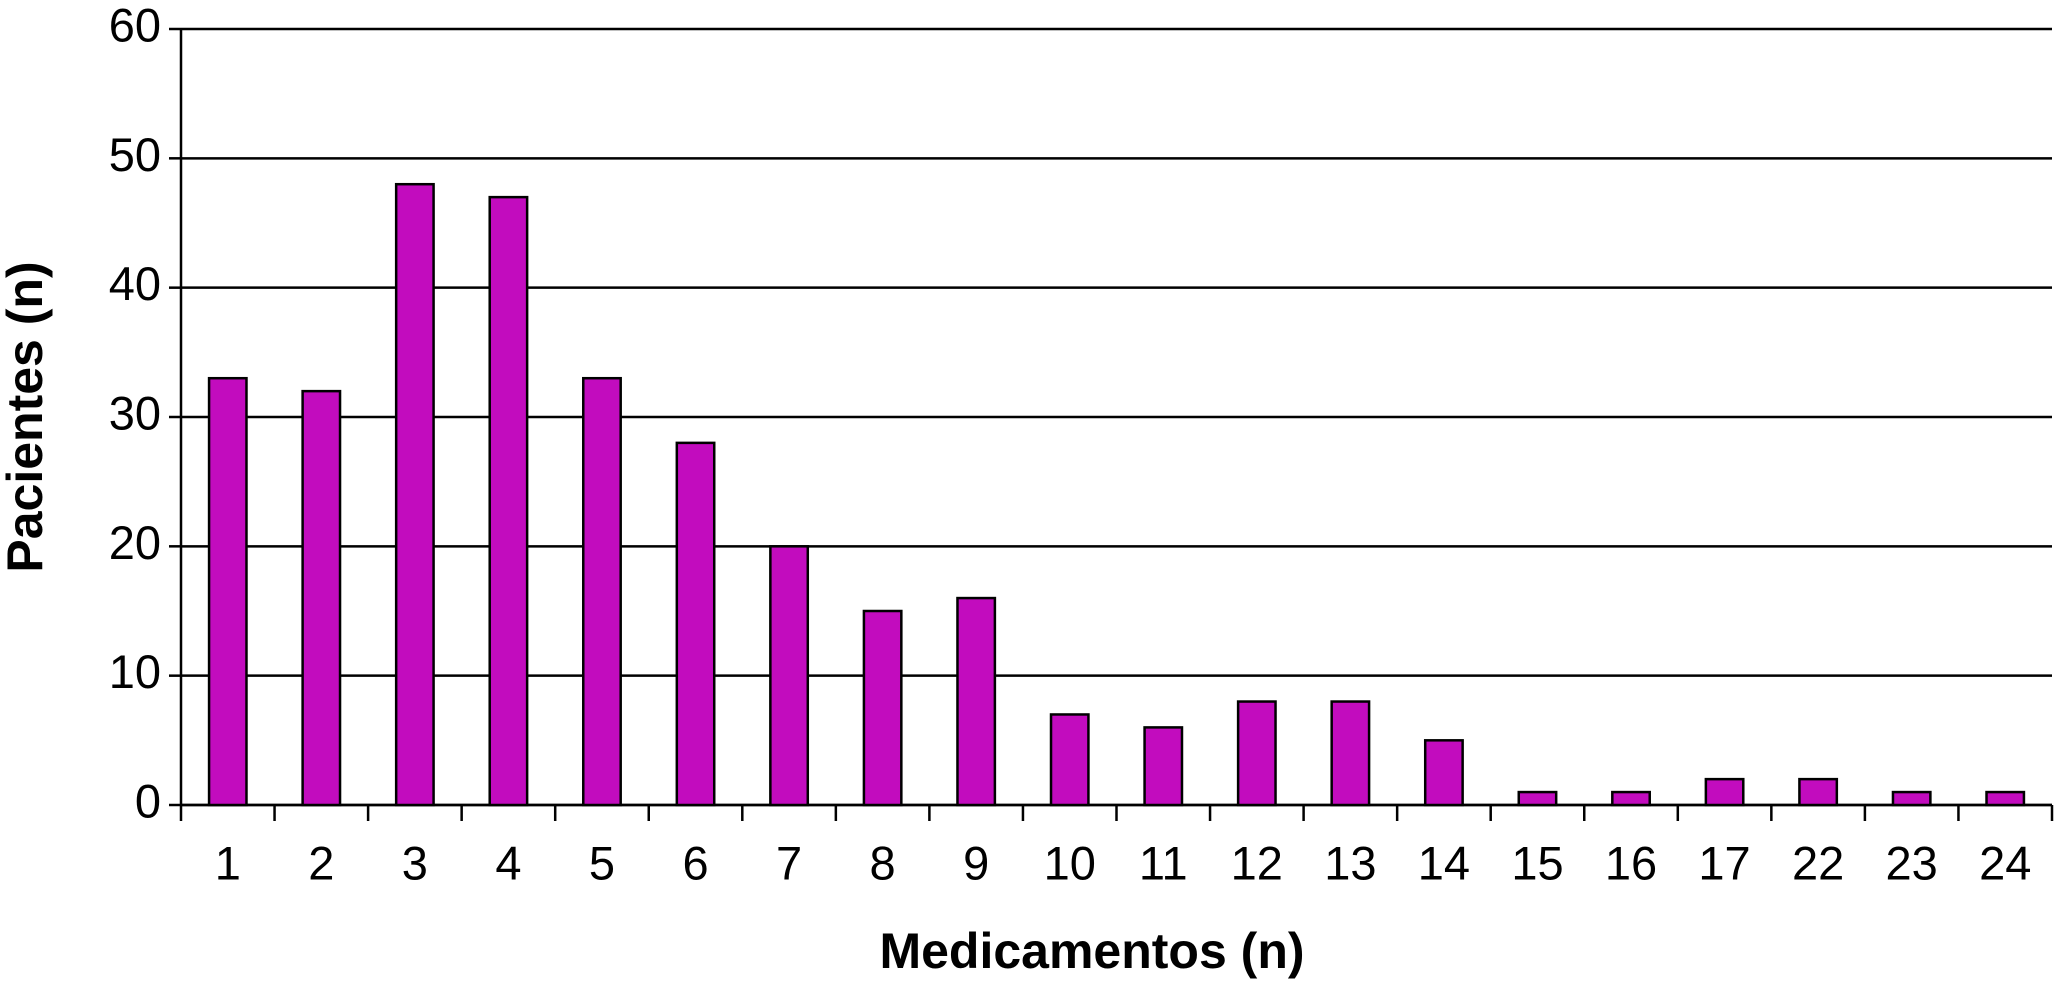  I want to click on x-tick-label: 24, so click(2005, 862).